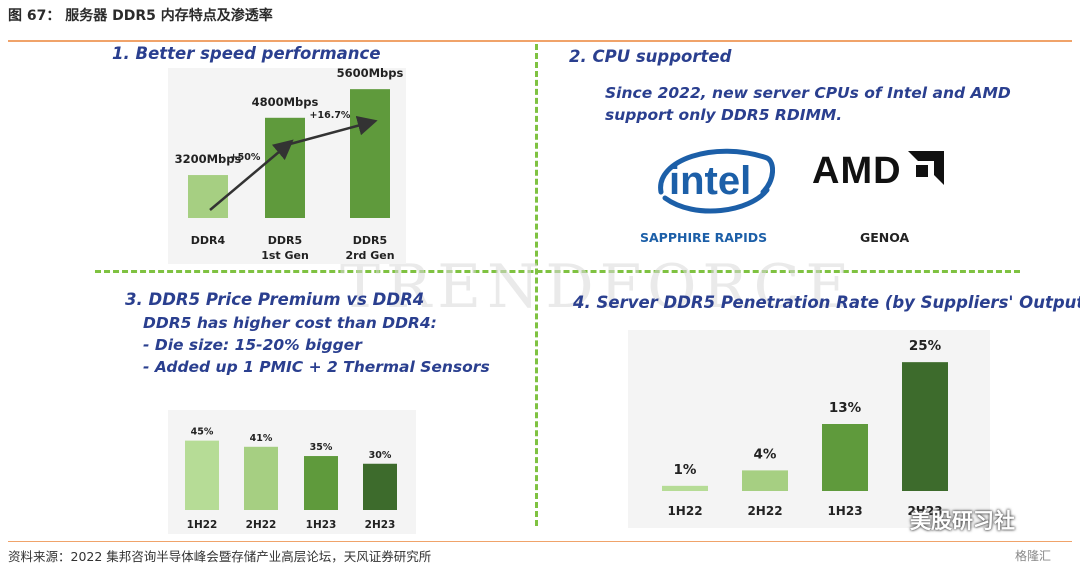 The height and width of the screenshot is (568, 1080). What do you see at coordinates (246, 53) in the screenshot?
I see `panel1-title: 1. Better speed performance` at bounding box center [246, 53].